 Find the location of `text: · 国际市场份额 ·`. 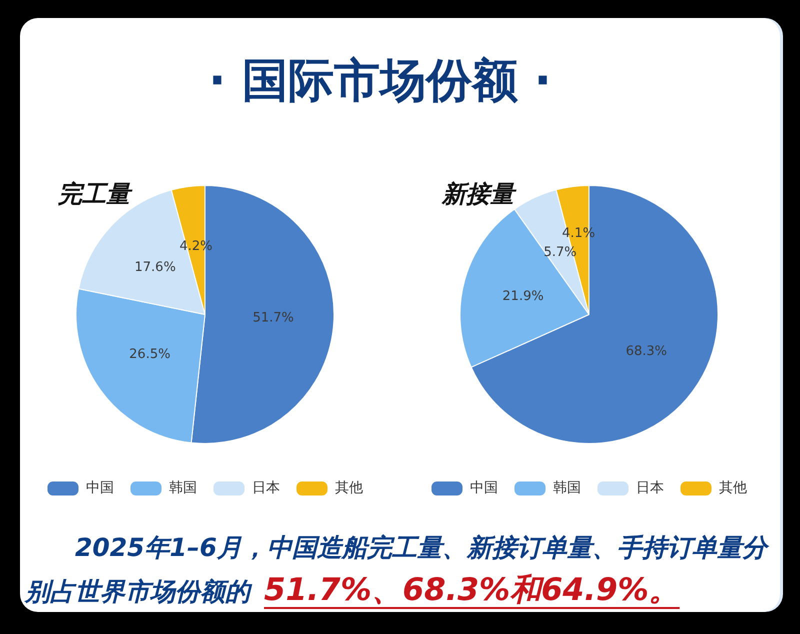

text: · 国际市场份额 · is located at coordinates (380, 80).